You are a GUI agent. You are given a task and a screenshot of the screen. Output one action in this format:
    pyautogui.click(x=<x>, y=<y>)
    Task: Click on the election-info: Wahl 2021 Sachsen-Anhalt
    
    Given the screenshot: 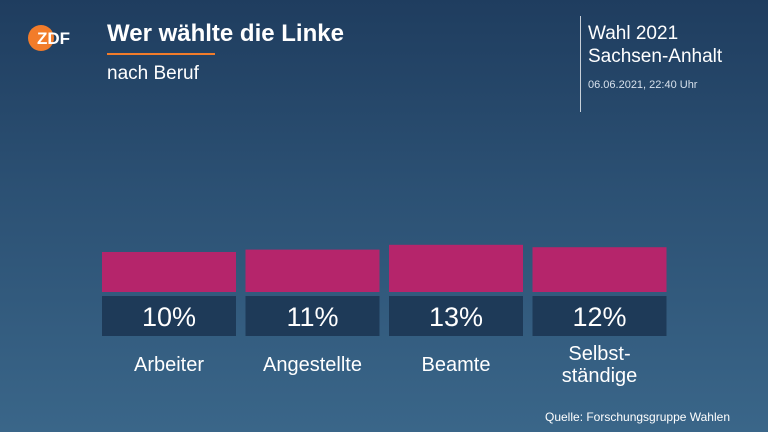 What is the action you would take?
    pyautogui.click(x=655, y=45)
    